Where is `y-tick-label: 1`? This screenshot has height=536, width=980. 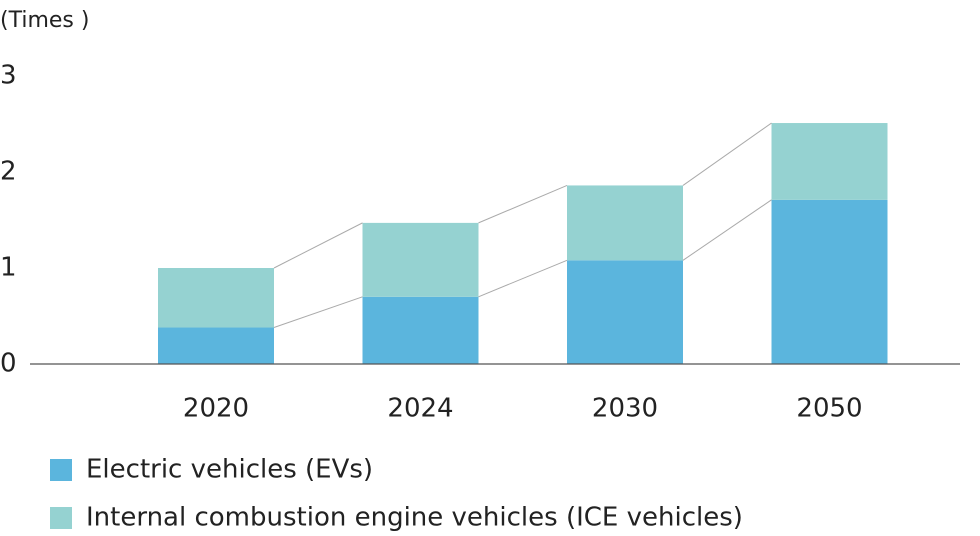 y-tick-label: 1 is located at coordinates (8, 268).